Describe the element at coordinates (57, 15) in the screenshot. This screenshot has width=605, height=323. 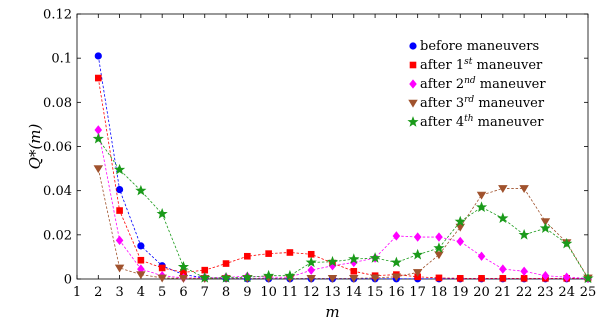
I see `y-tick-label: 0.12` at that location.